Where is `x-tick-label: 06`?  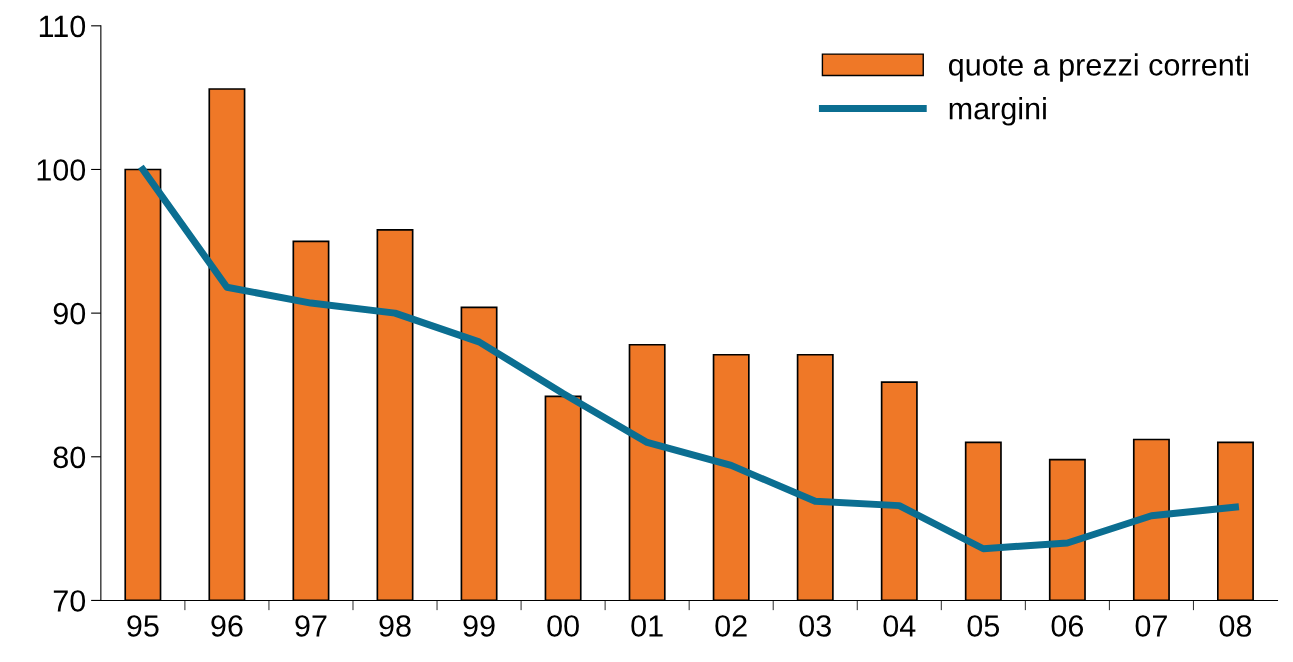
x-tick-label: 06 is located at coordinates (1067, 626).